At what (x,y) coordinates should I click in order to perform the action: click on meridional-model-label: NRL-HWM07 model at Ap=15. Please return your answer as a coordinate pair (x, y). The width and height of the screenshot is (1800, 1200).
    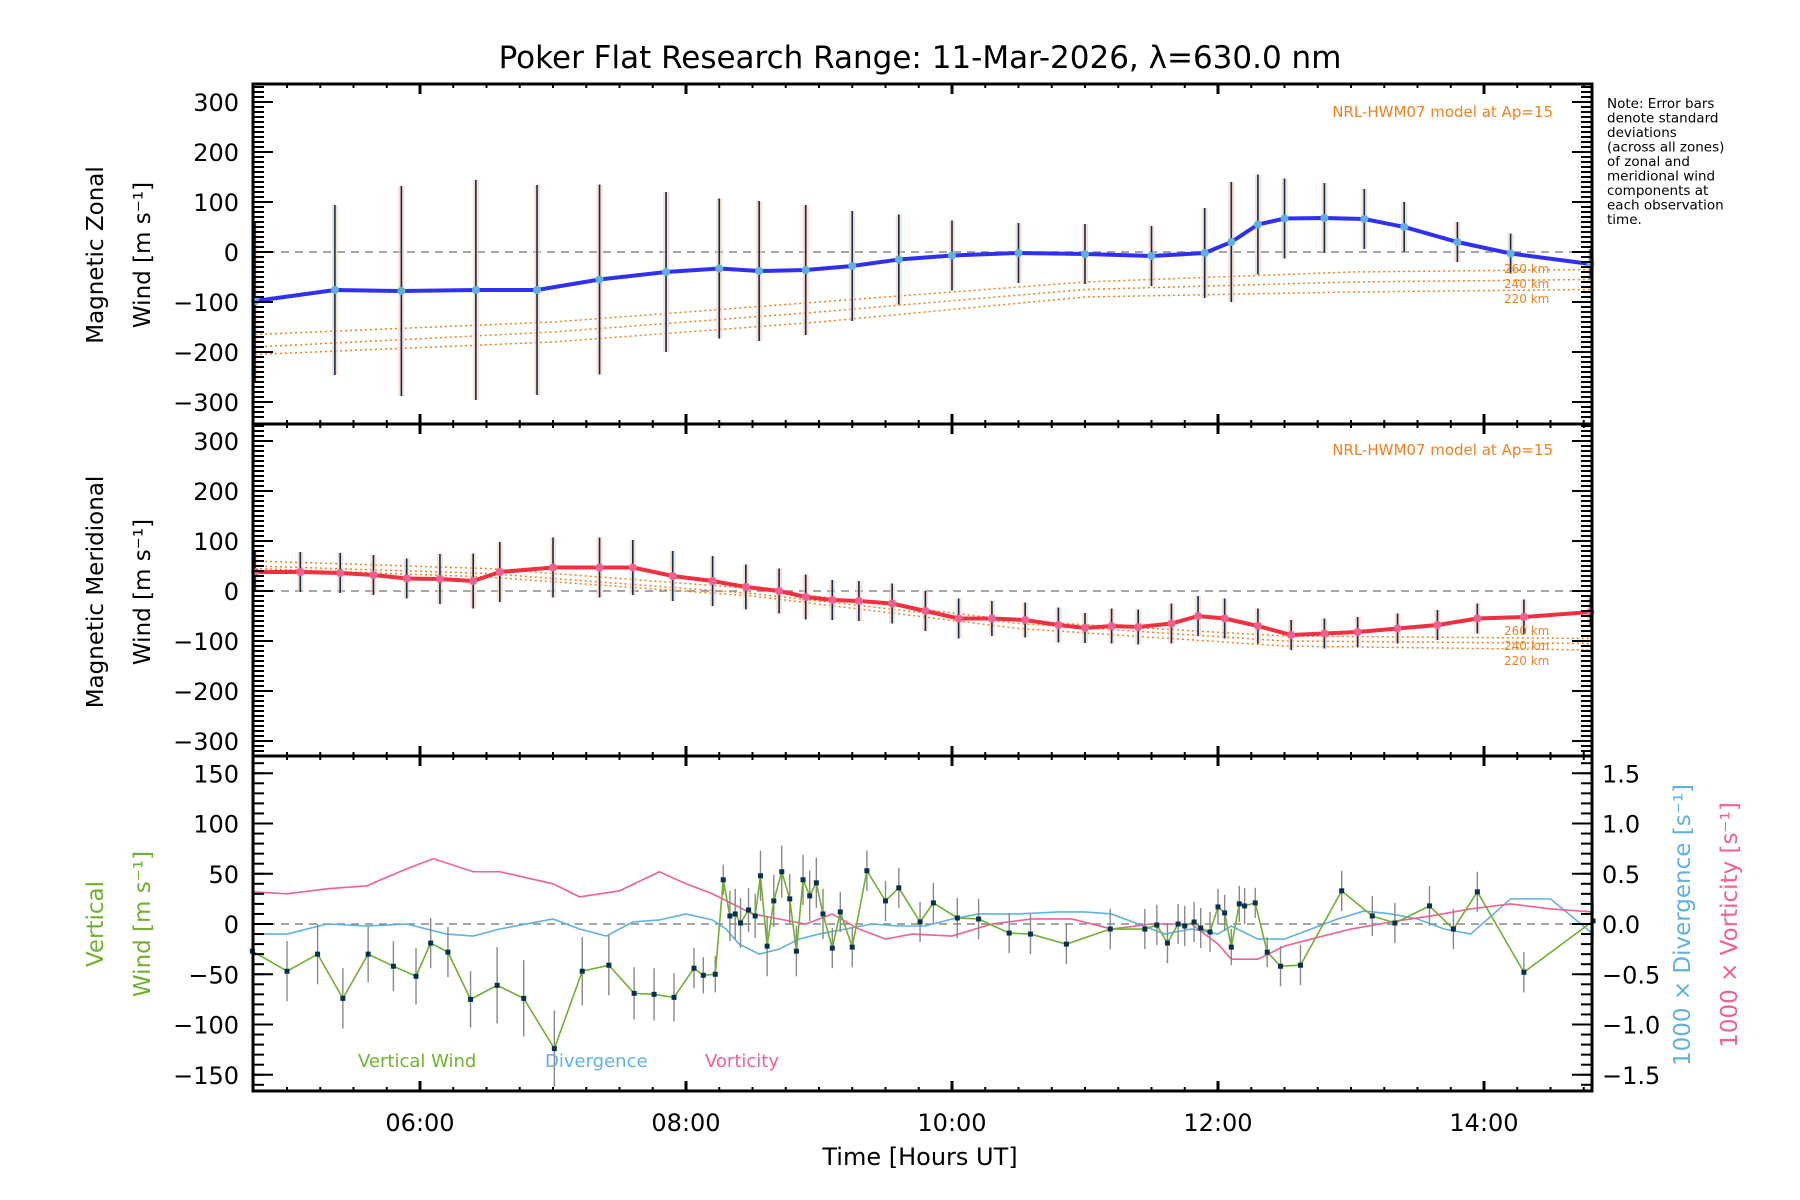
    Looking at the image, I should click on (1442, 450).